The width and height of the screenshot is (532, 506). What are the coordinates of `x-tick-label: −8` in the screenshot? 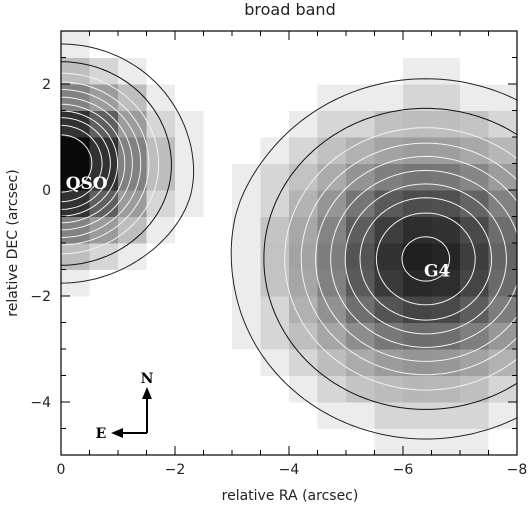 It's located at (517, 470).